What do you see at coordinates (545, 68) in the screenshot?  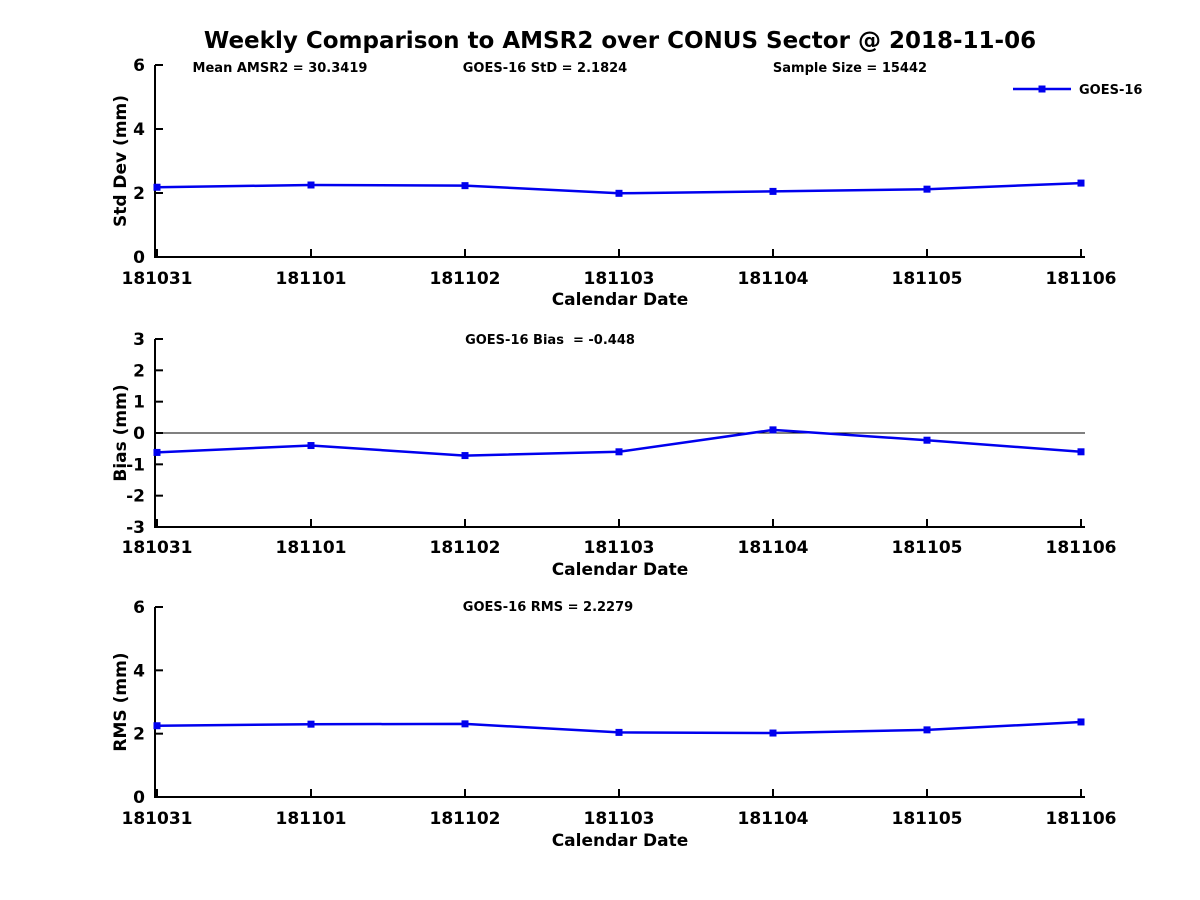 I see `stat-annotation: GOES-16 StD = 2.1824` at bounding box center [545, 68].